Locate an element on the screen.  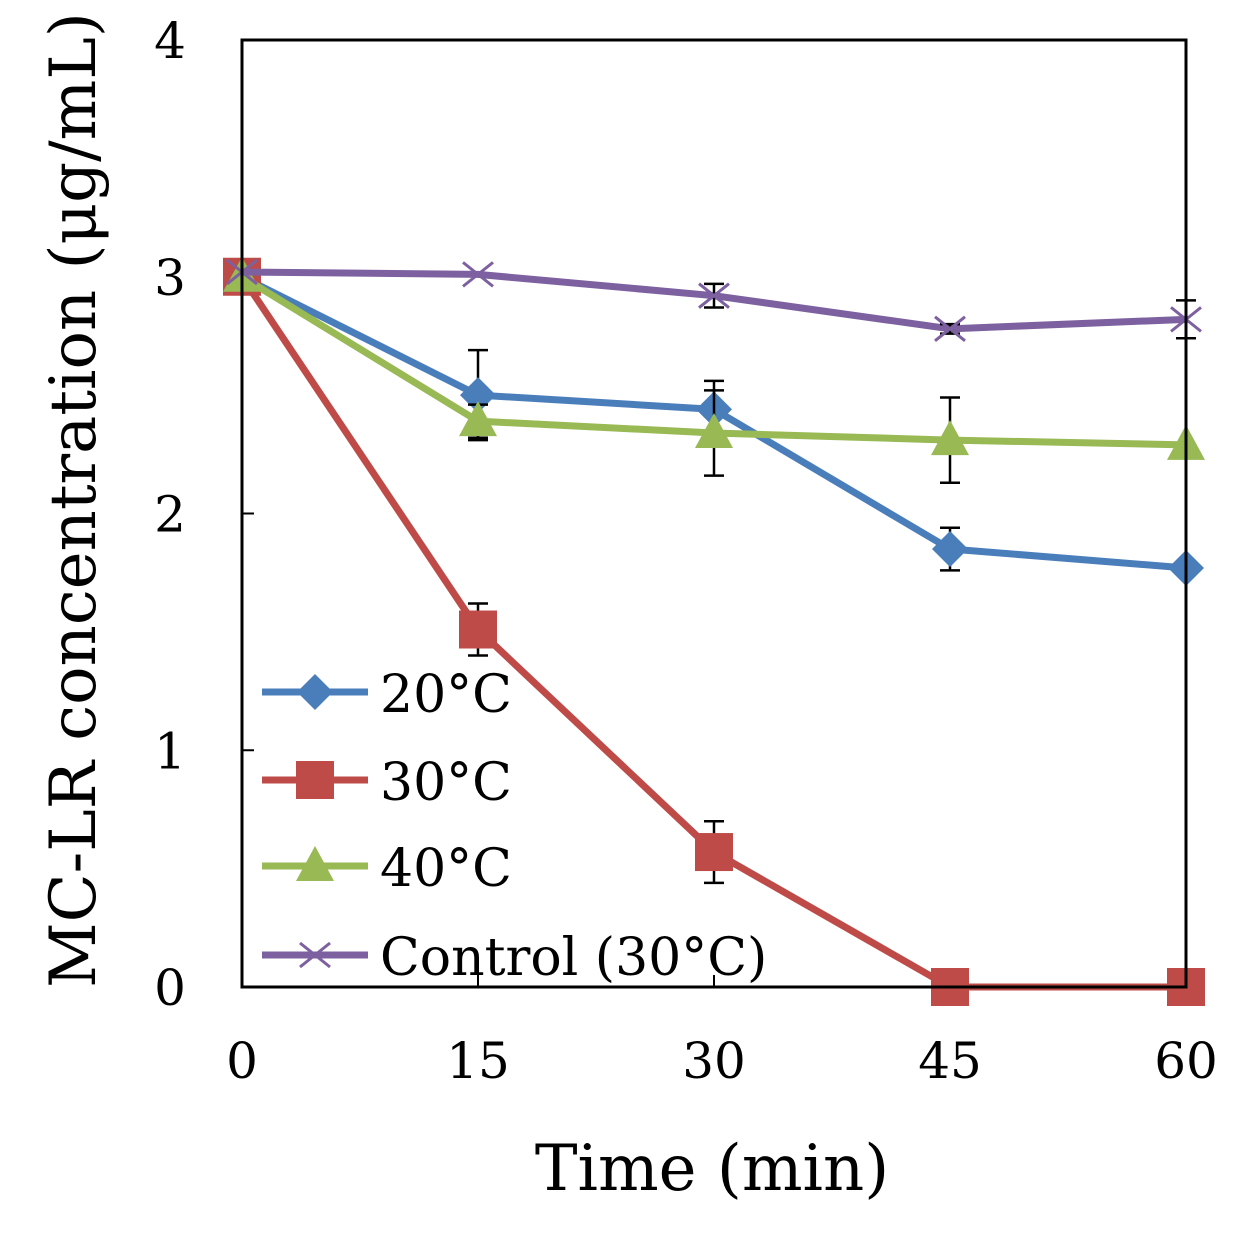
series-40-c is located at coordinates (714, 370).